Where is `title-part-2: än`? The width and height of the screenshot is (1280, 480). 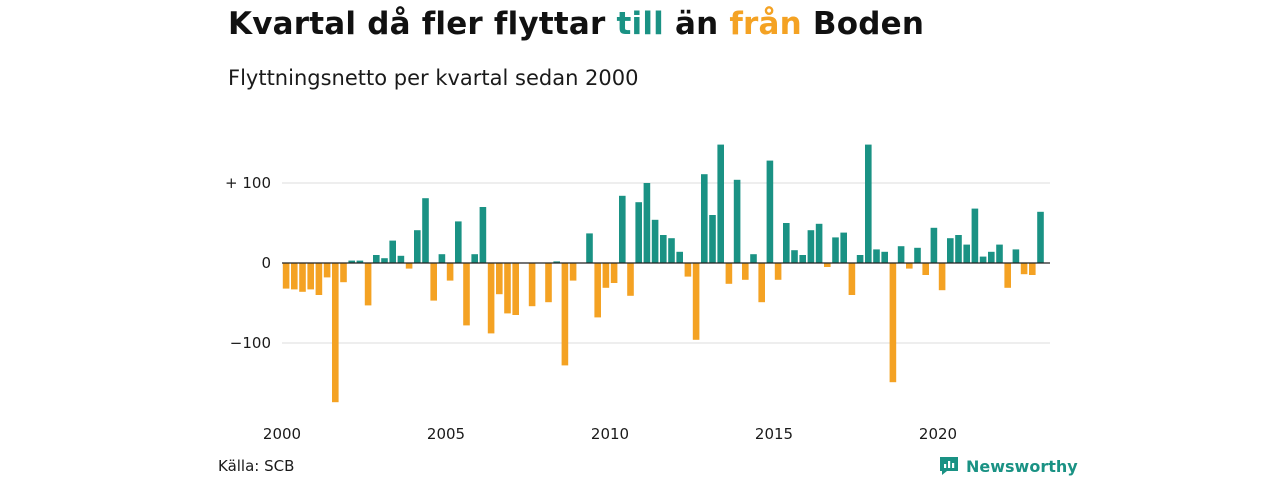 title-part-2: än is located at coordinates (696, 24).